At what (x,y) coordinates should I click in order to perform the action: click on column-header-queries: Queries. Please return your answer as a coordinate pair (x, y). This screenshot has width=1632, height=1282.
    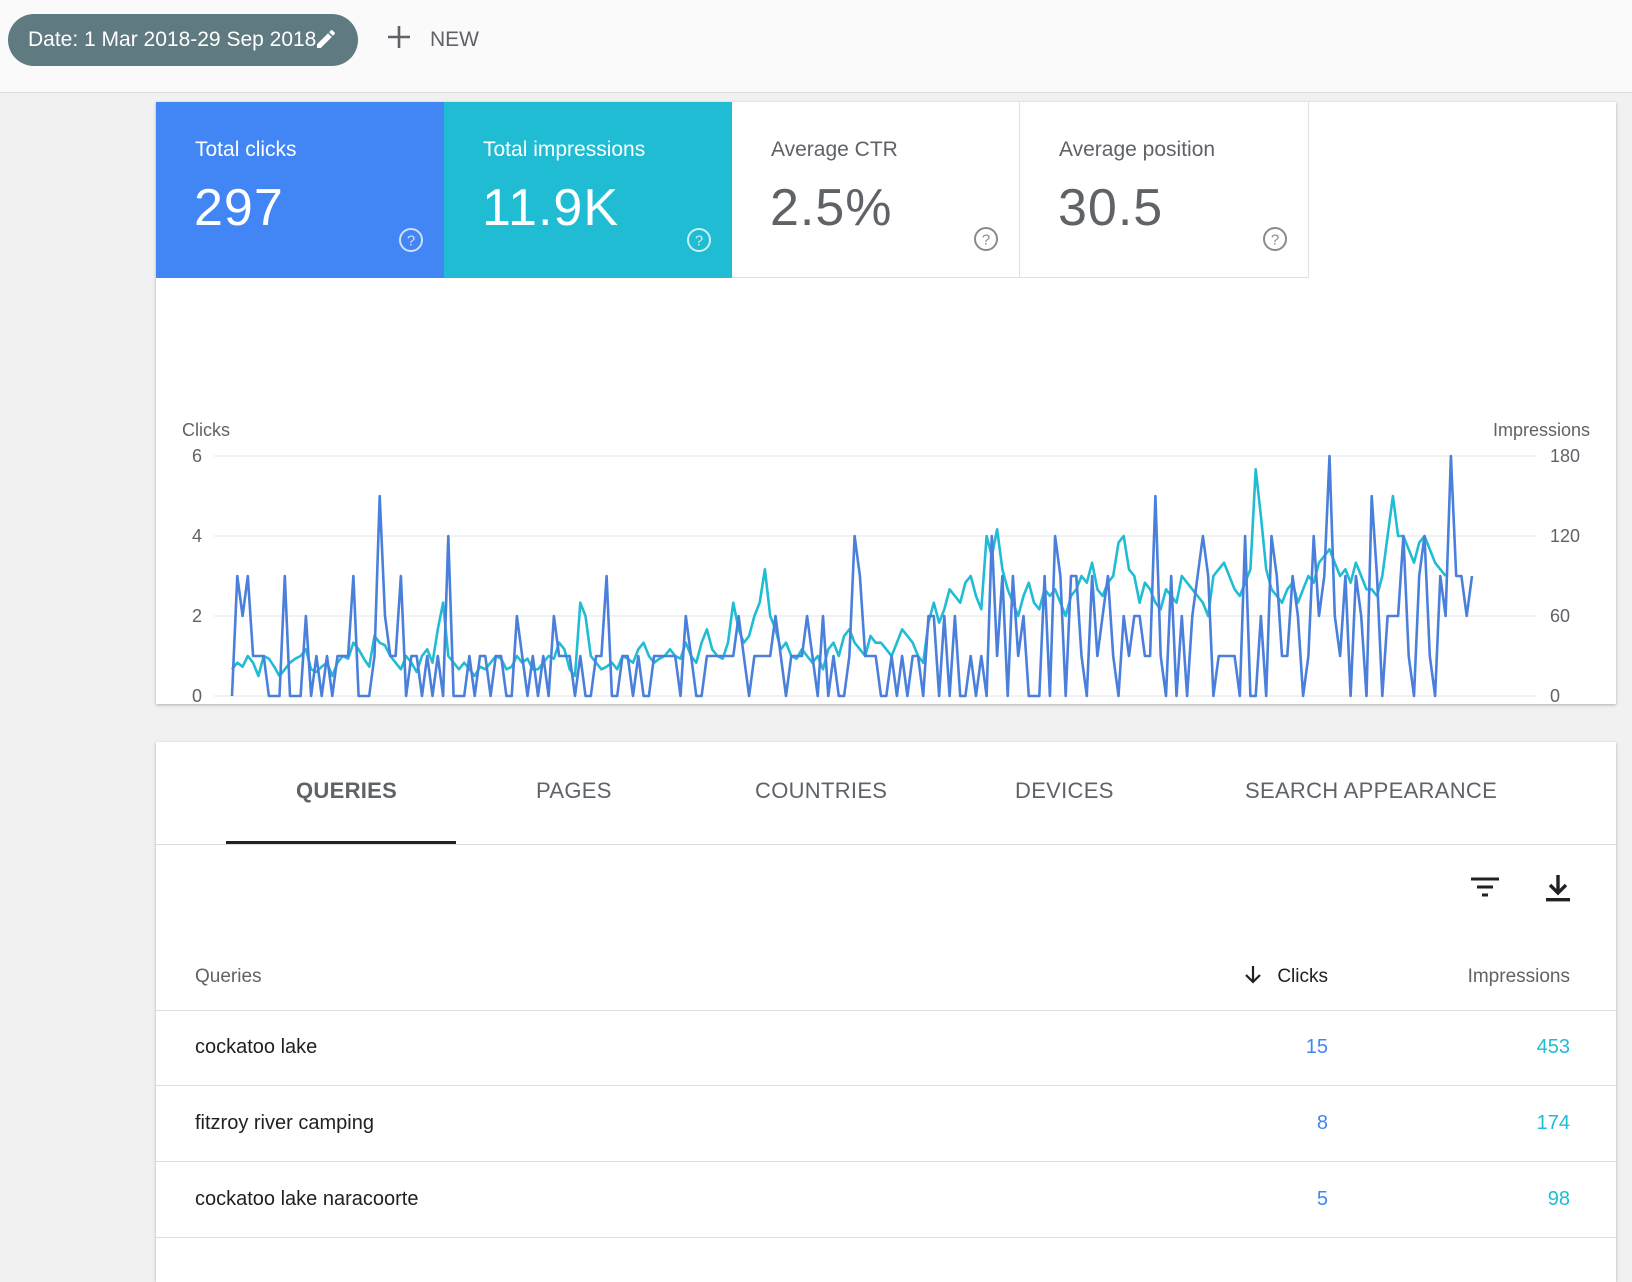
    Looking at the image, I should click on (228, 976).